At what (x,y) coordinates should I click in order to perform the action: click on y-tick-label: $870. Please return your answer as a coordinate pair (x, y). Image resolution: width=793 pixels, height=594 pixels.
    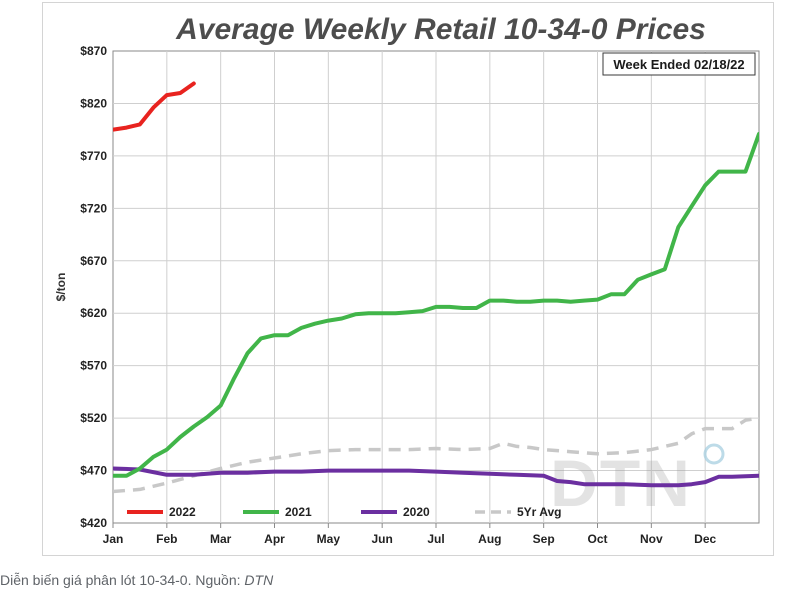
    Looking at the image, I should click on (93, 51).